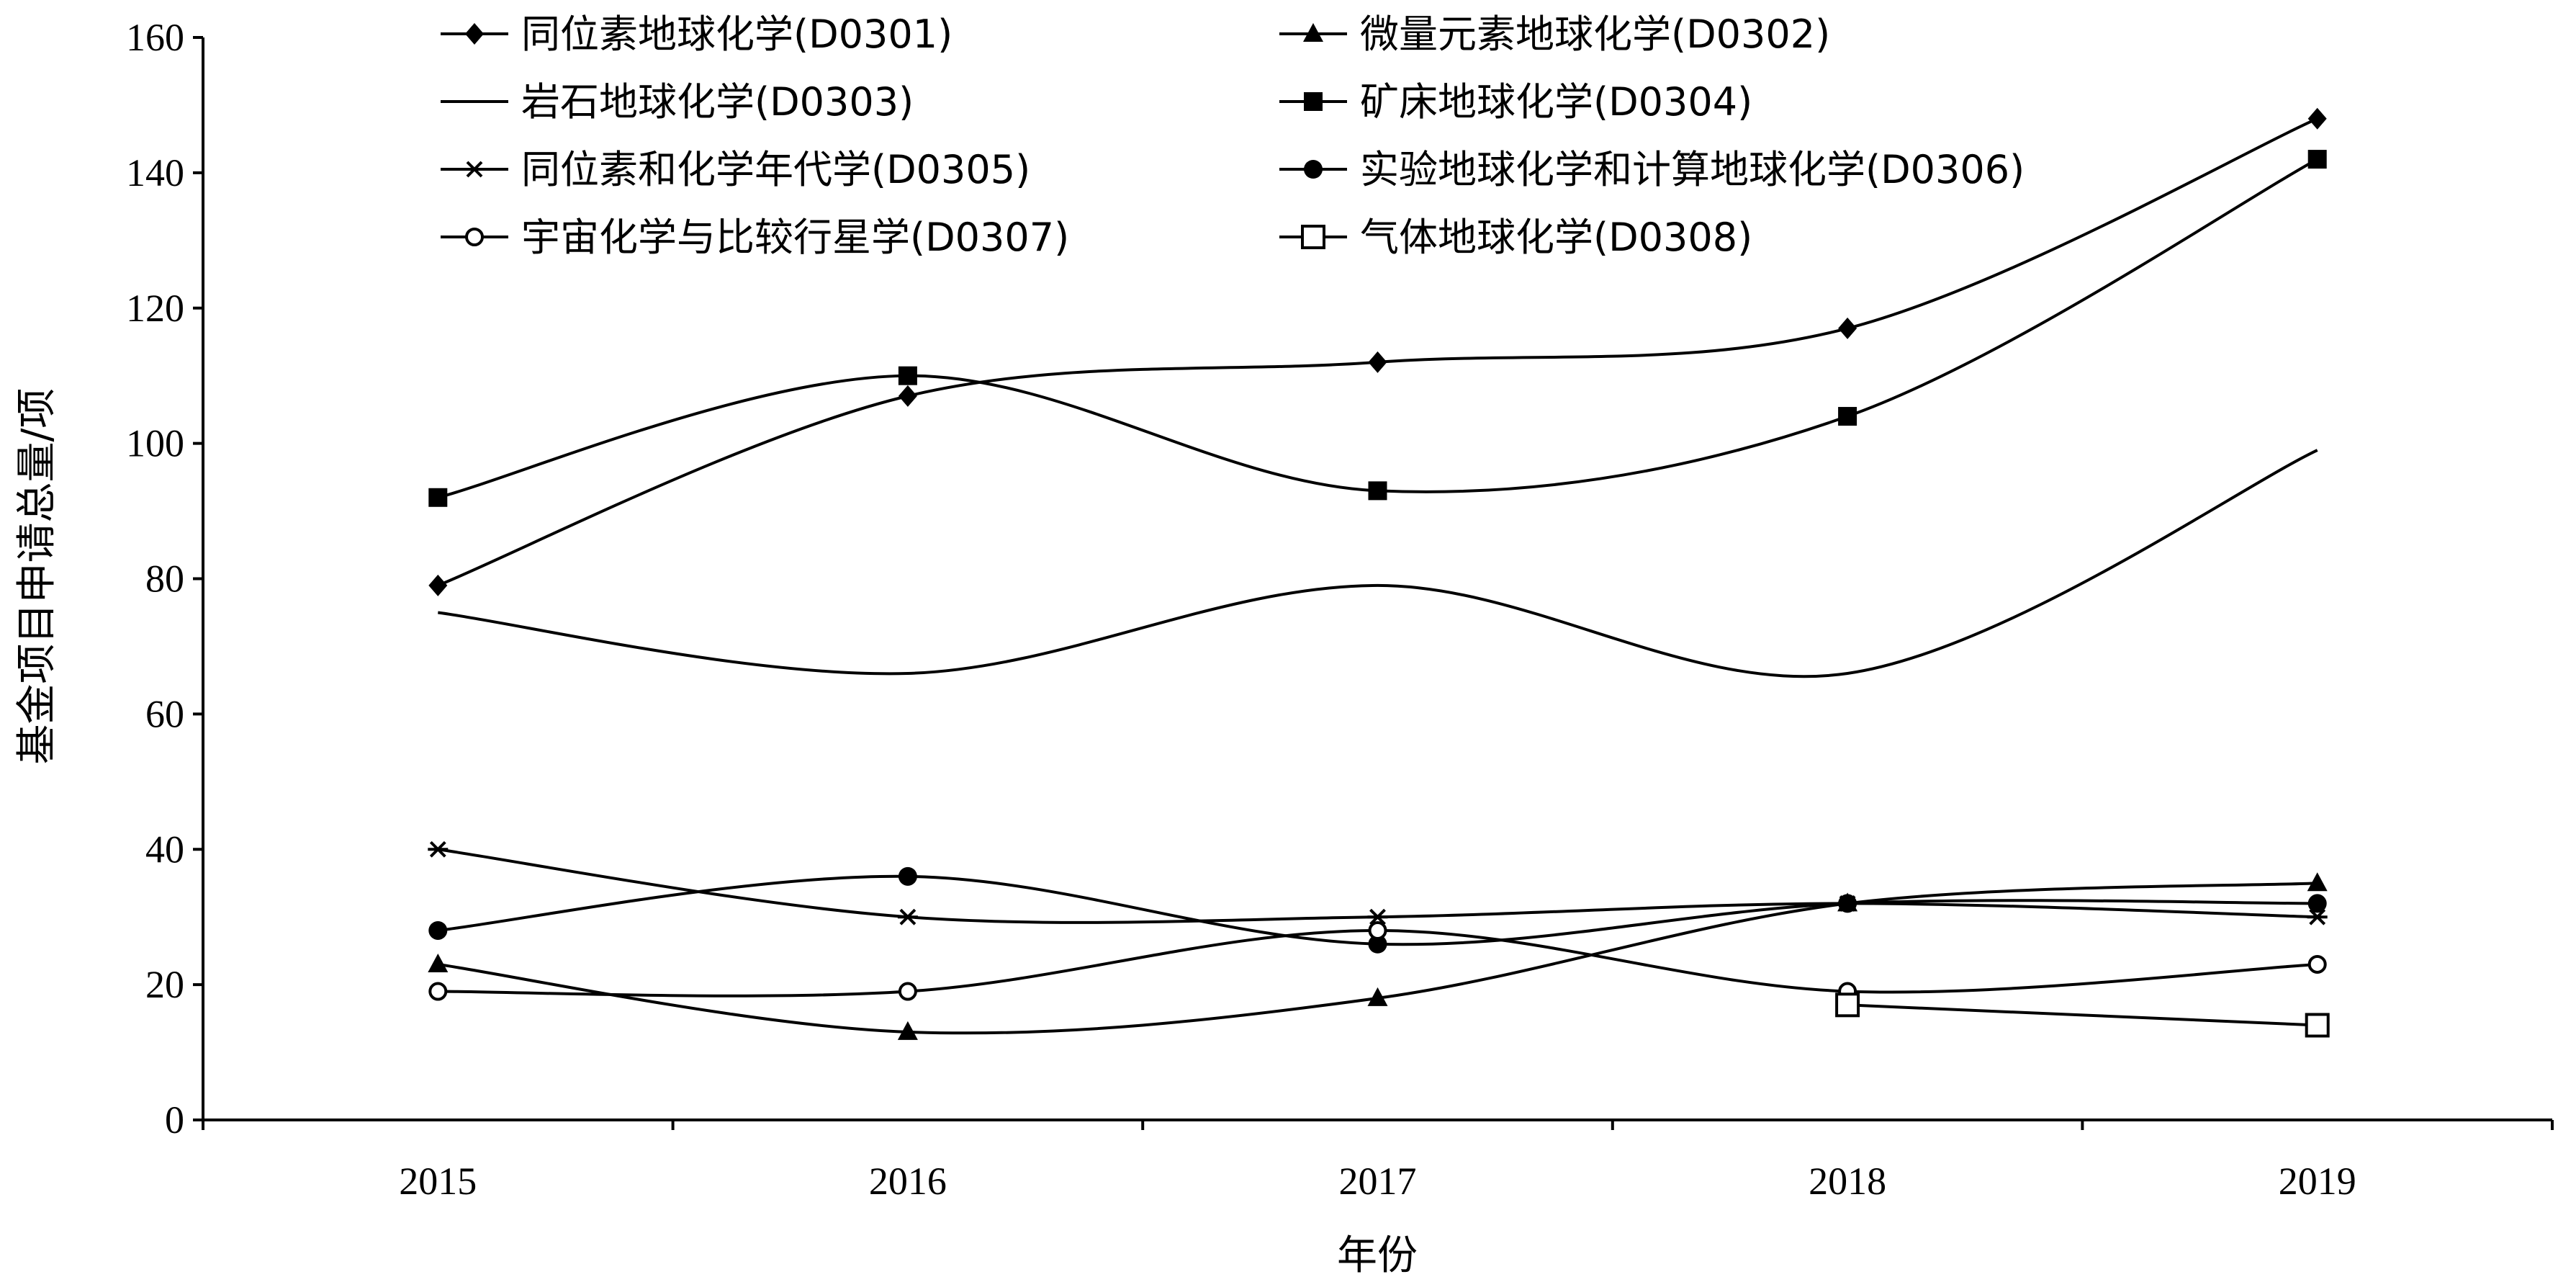 Image resolution: width=2576 pixels, height=1282 pixels. I want to click on x-tick-label: 2015, so click(438, 1181).